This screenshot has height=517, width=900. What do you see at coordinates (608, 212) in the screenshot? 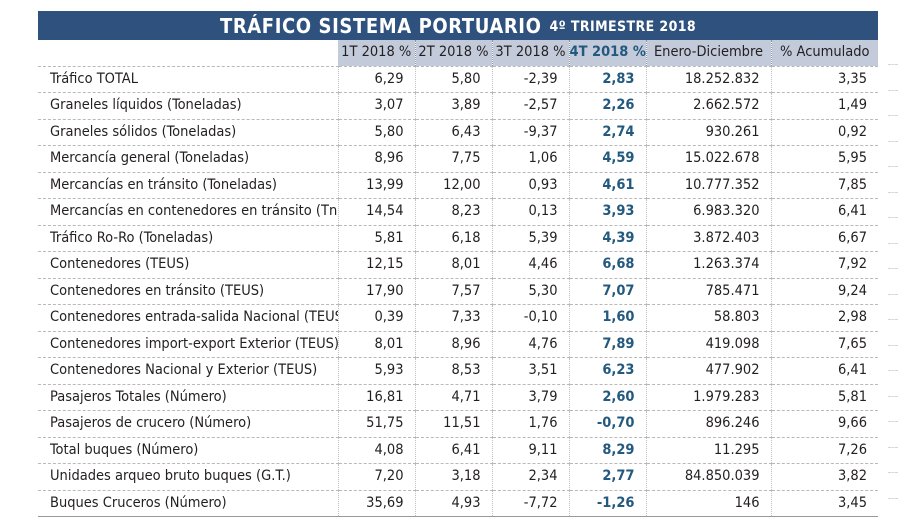
I see `cell-q4: 3,93` at bounding box center [608, 212].